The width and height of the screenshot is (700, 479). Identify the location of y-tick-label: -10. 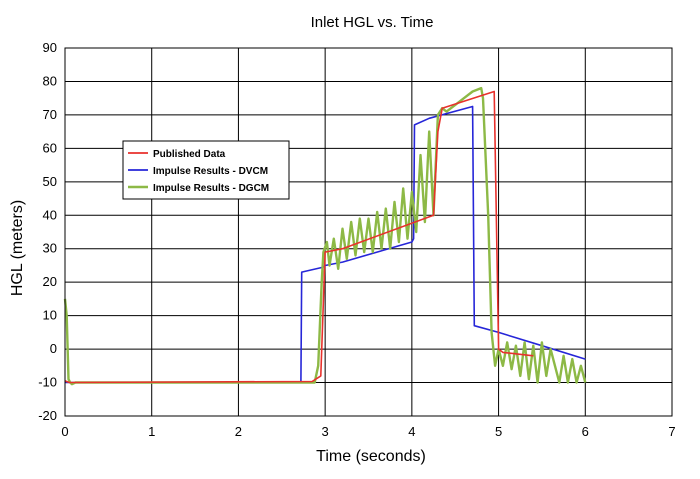
(47, 382).